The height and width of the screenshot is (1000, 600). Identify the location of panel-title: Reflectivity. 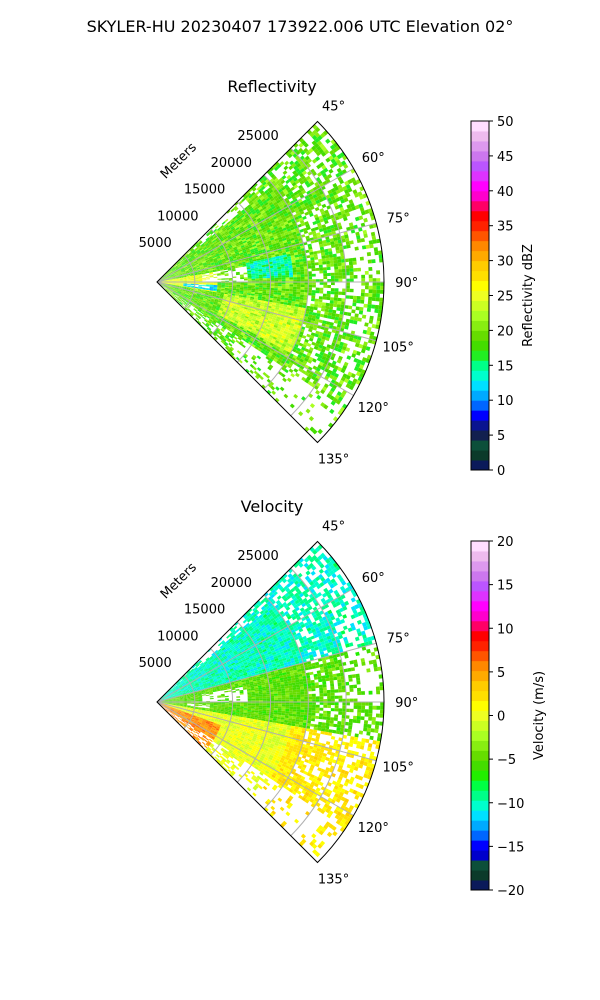
(271, 86).